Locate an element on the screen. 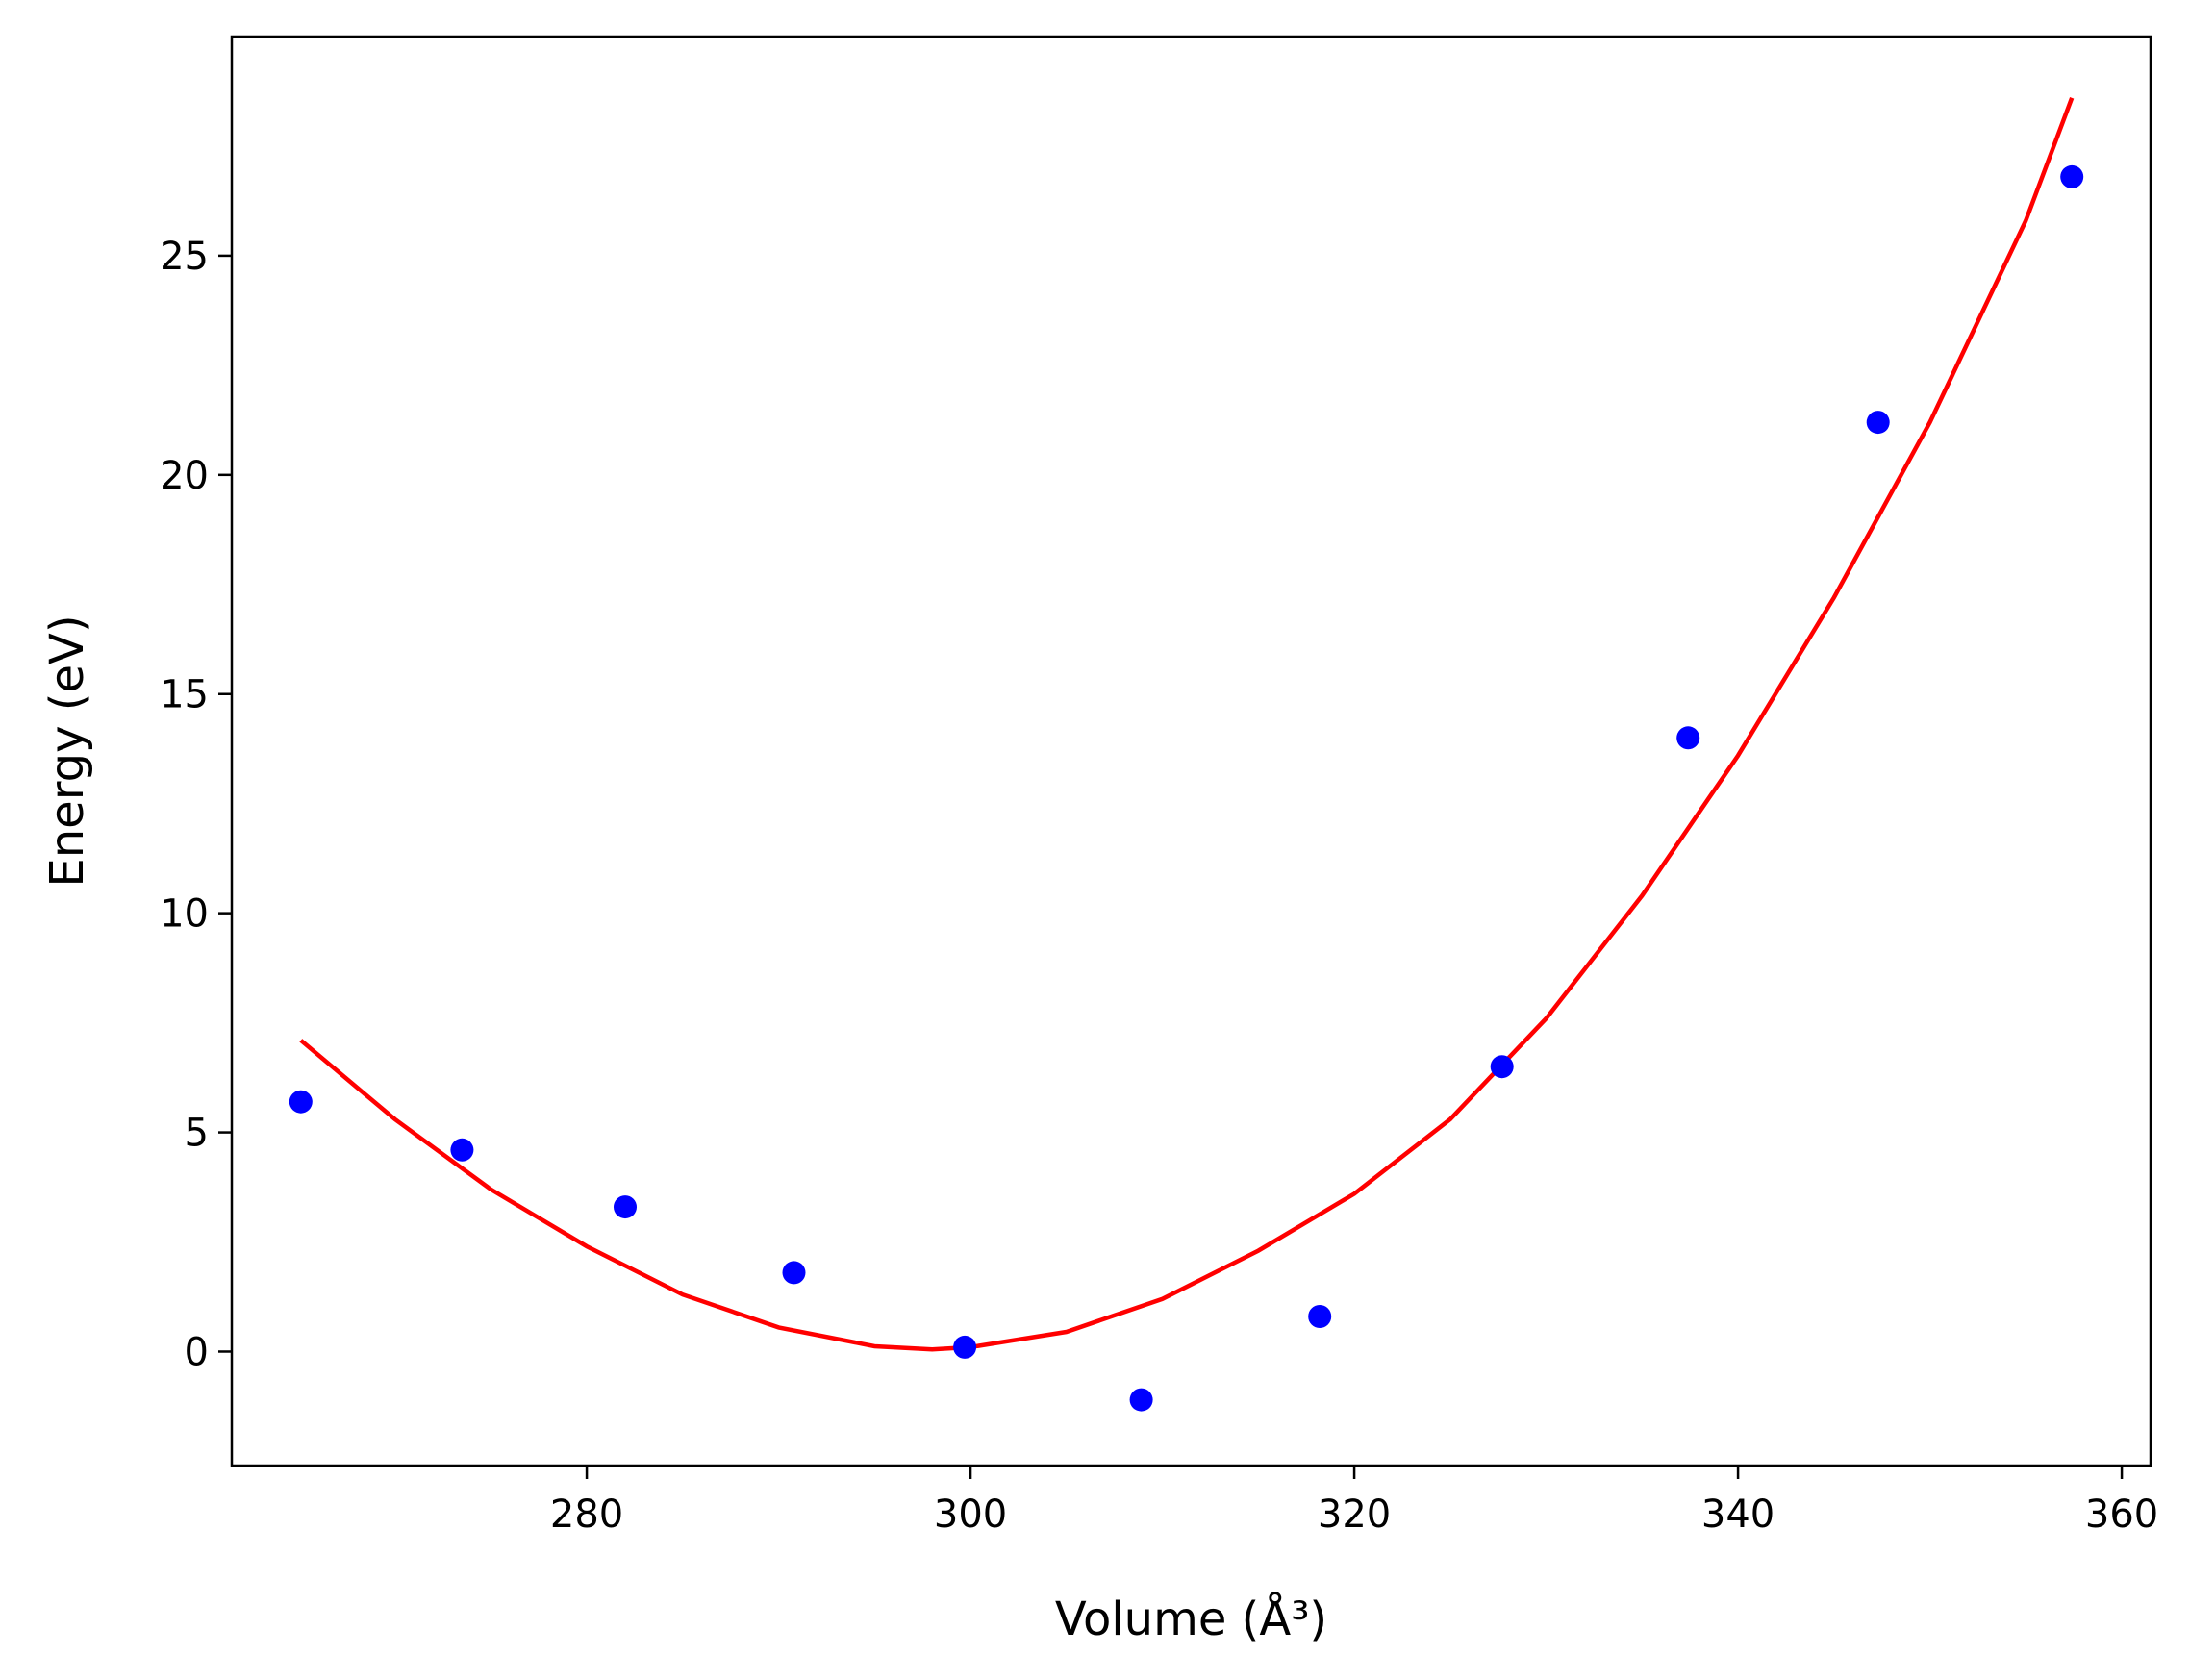  y-tick-label-5: 25 is located at coordinates (184, 257).